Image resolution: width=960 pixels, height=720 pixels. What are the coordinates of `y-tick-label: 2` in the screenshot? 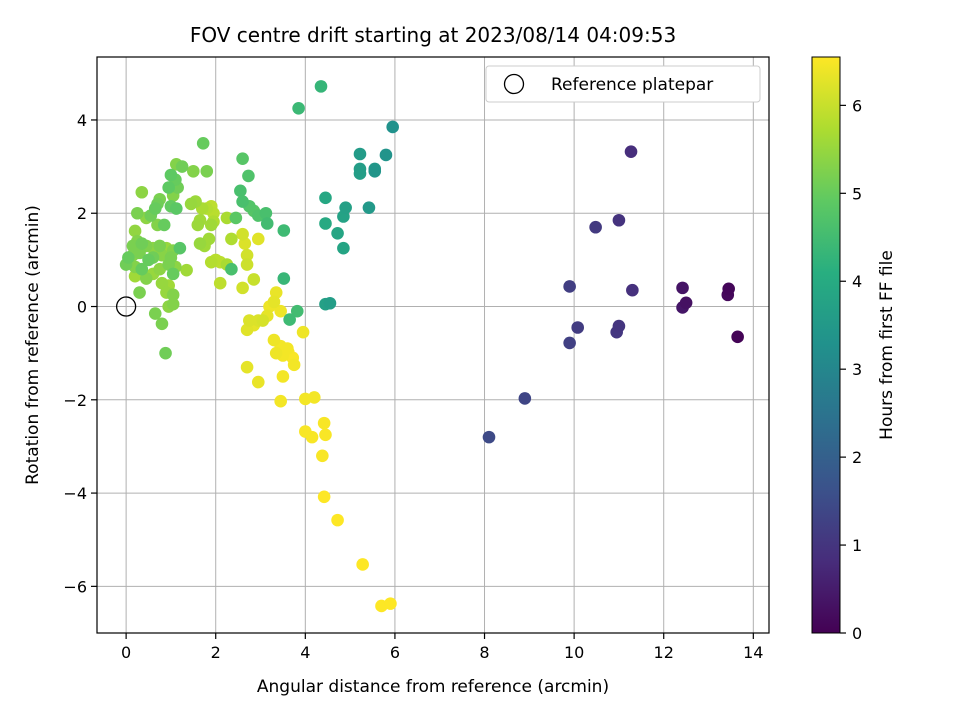 It's located at (82, 213).